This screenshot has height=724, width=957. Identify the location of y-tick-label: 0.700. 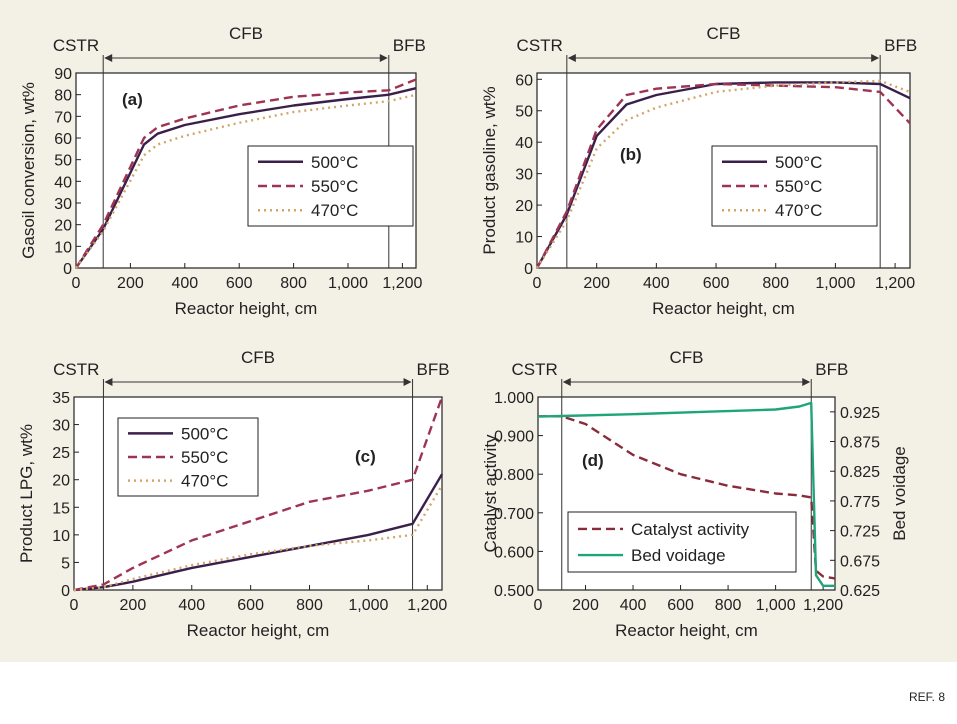
(514, 514).